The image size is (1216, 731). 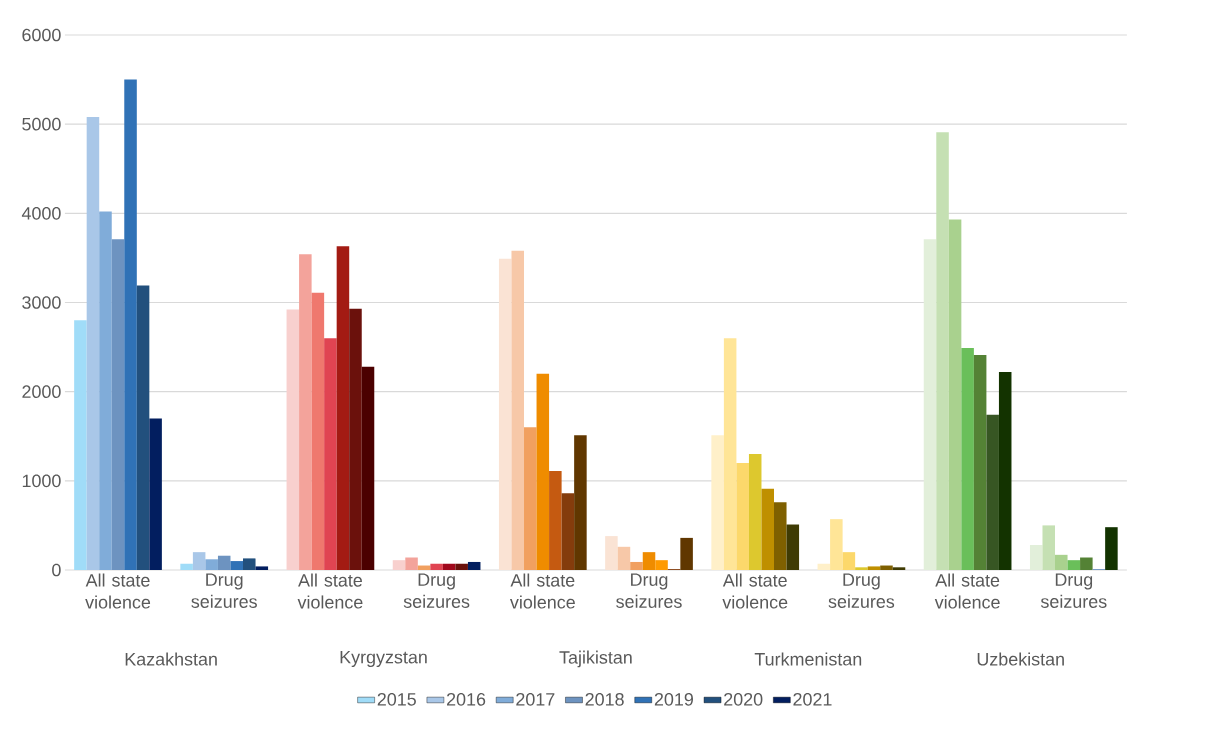 I want to click on legend-label: 2015, so click(x=396, y=699).